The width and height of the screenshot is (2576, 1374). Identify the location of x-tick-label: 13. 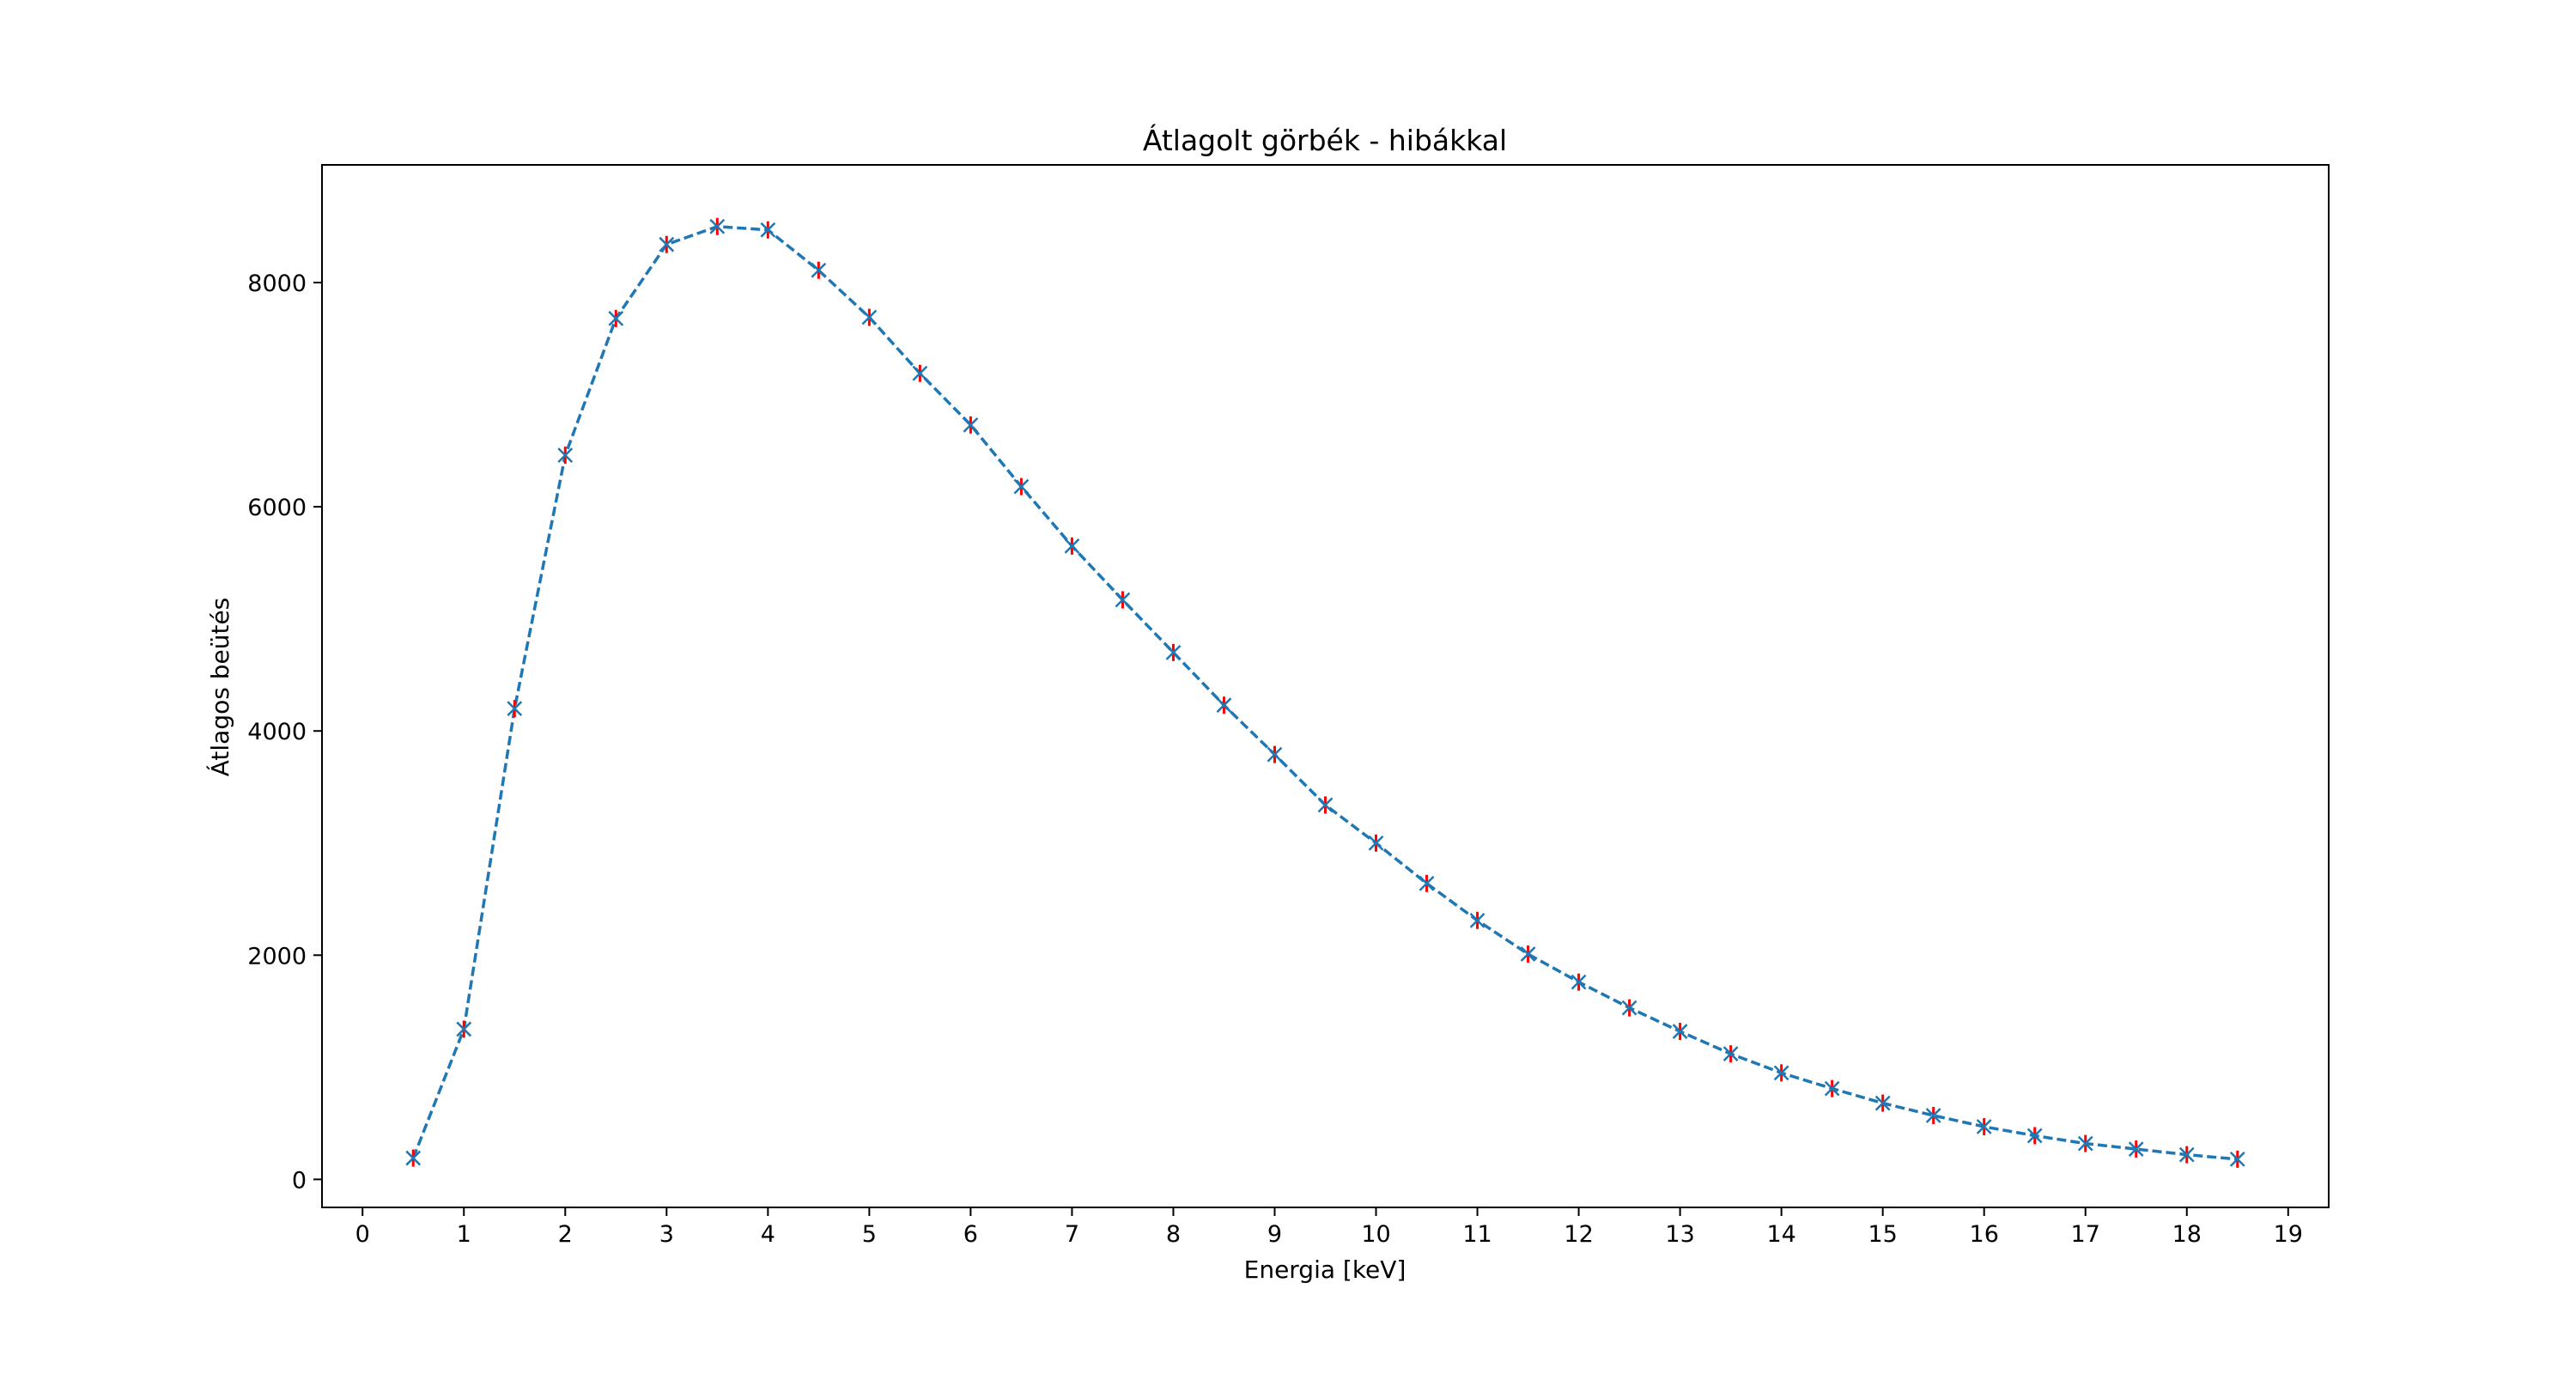
(1679, 1234).